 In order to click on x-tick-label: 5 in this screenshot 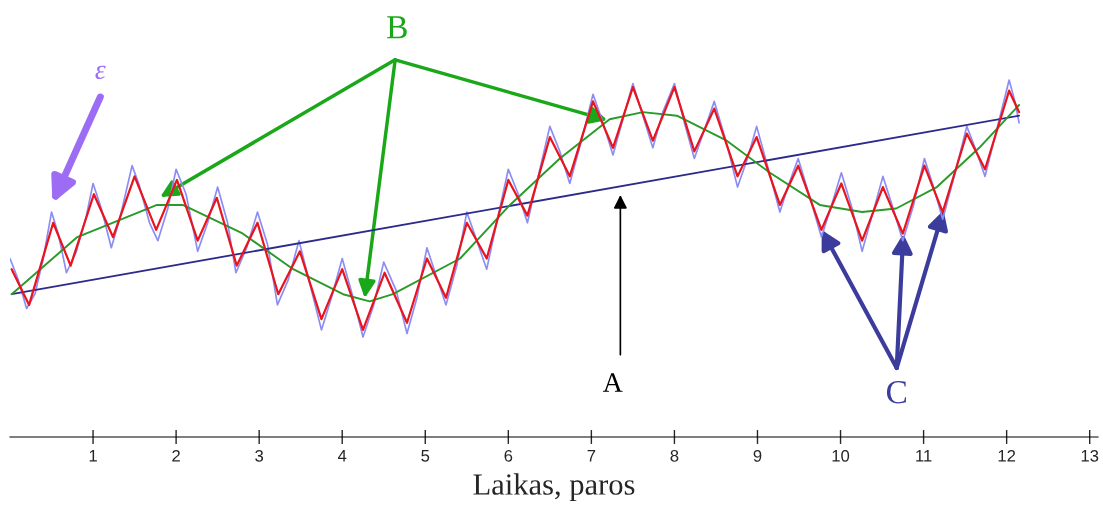, I will do `click(425, 456)`.